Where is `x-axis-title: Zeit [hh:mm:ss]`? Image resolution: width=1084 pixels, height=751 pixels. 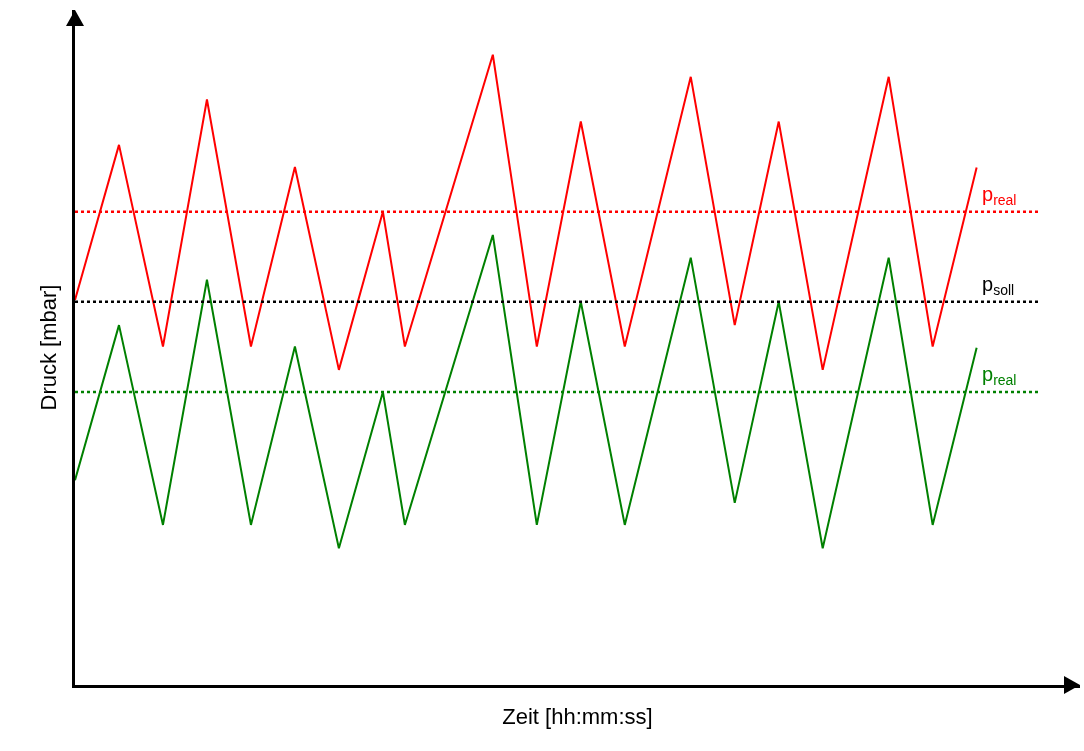 x-axis-title: Zeit [hh:mm:ss] is located at coordinates (577, 717).